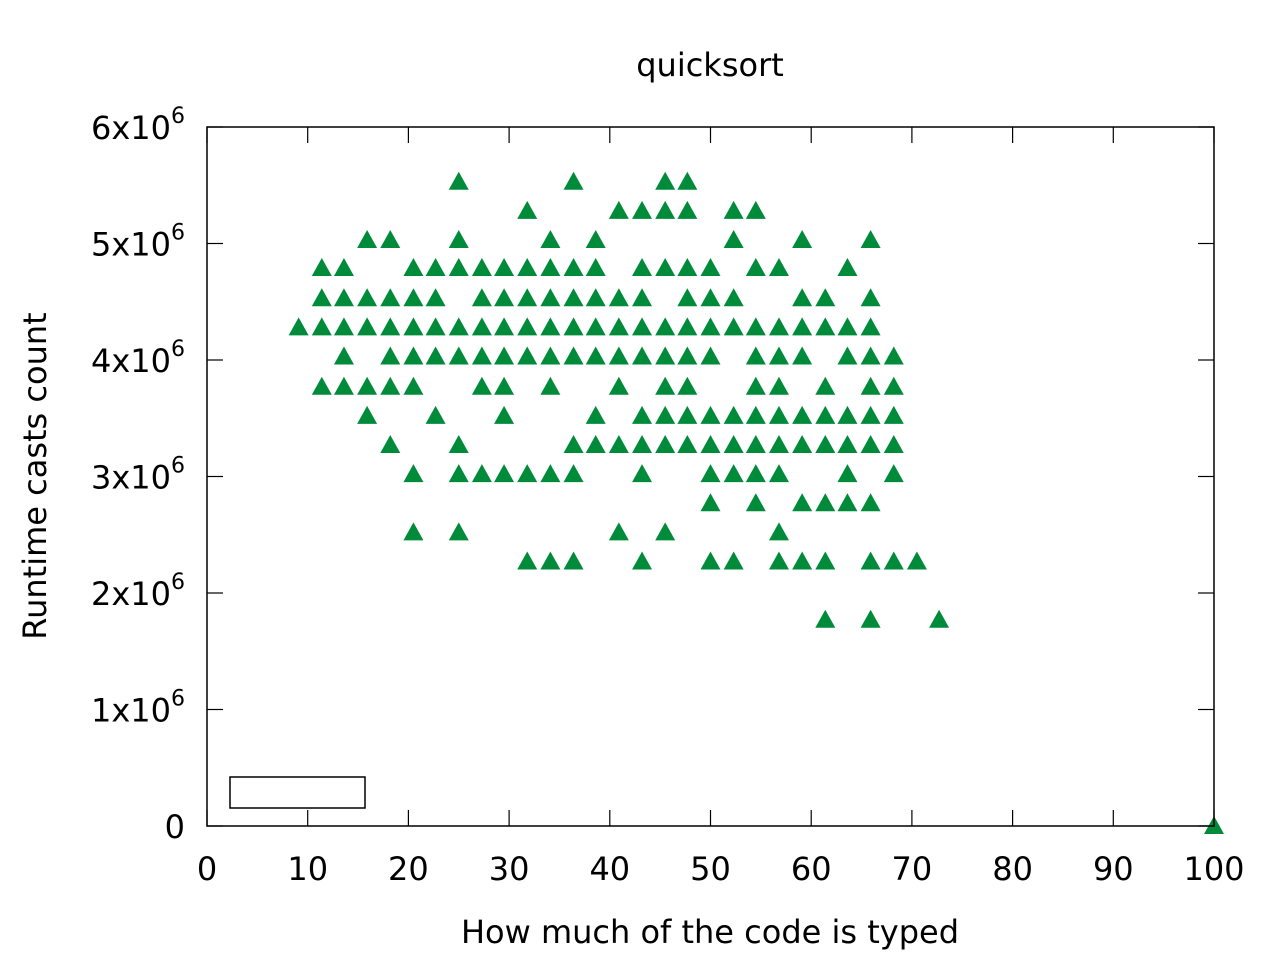 Image resolution: width=1280 pixels, height=960 pixels. What do you see at coordinates (609, 869) in the screenshot?
I see `x-tick-label: 40` at bounding box center [609, 869].